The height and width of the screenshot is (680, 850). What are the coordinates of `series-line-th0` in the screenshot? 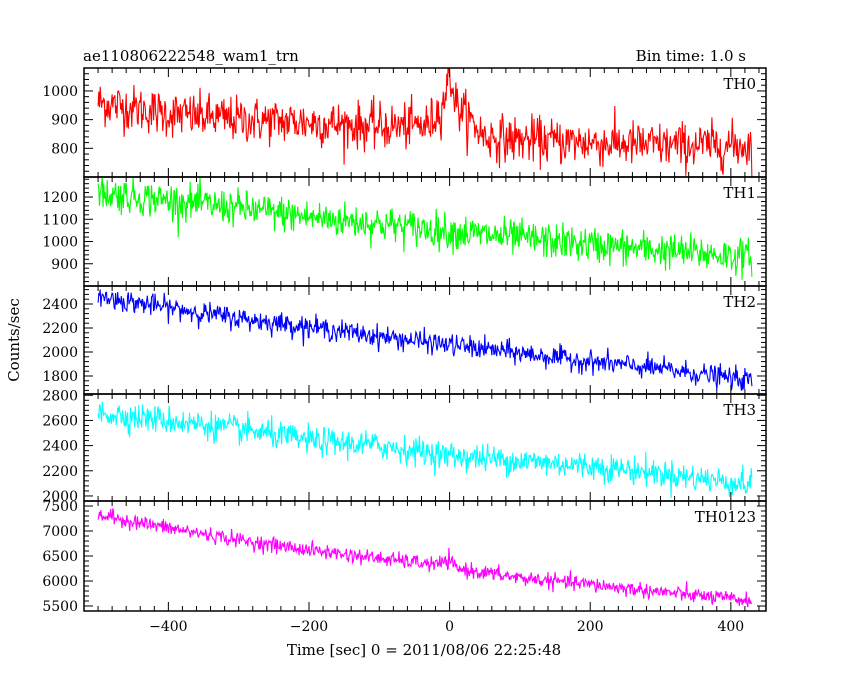 It's located at (425, 122).